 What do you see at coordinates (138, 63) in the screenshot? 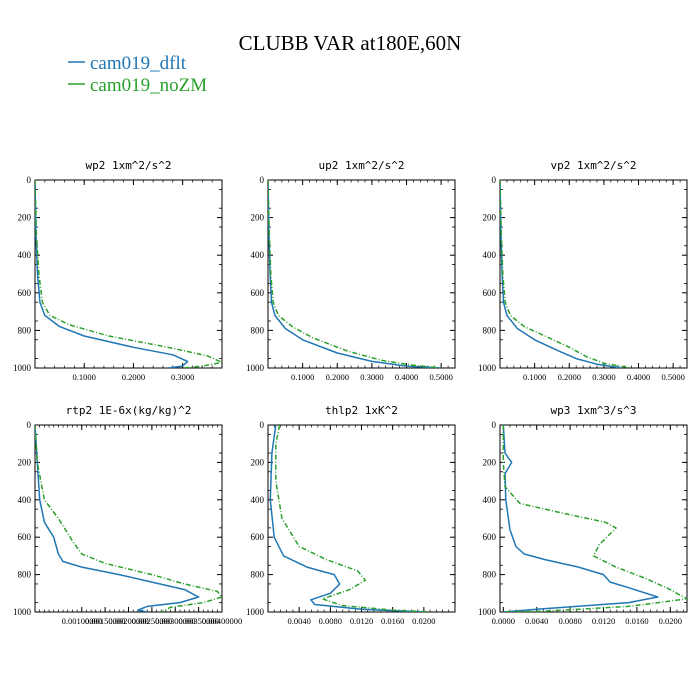
I see `legend-label-dflt: cam019_dflt` at bounding box center [138, 63].